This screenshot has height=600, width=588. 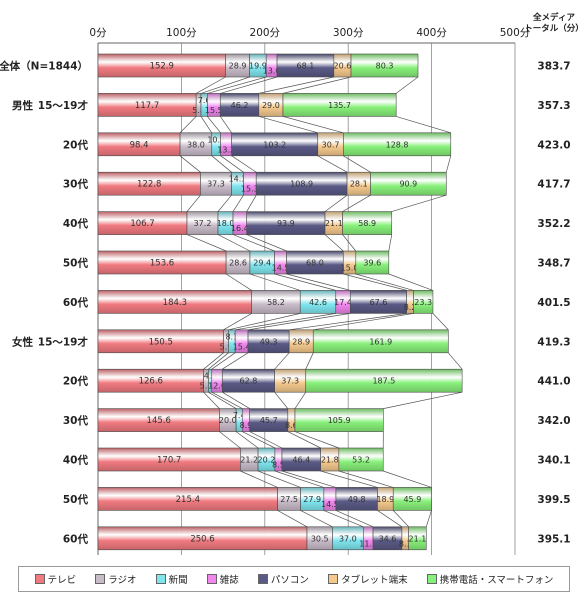 I want to click on bar-label-1-1: 5.8, so click(x=198, y=110).